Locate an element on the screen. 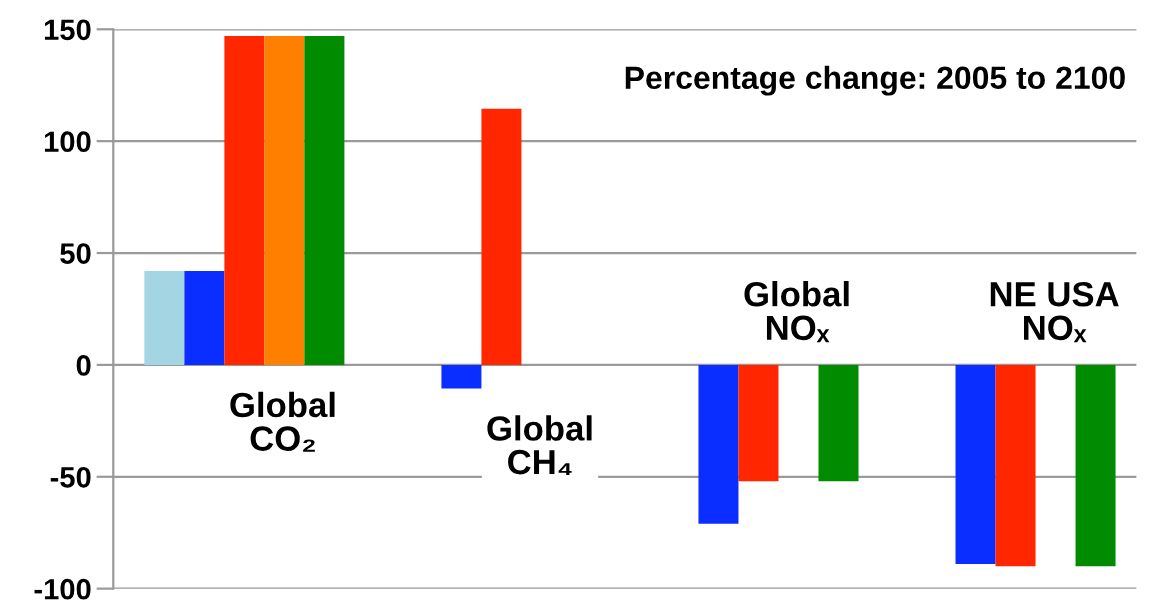  y-tick-label: 0 is located at coordinates (83, 365).